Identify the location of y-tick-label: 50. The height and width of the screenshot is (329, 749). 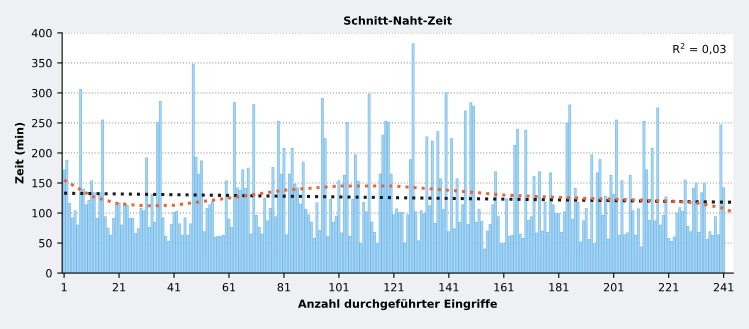
(45, 243).